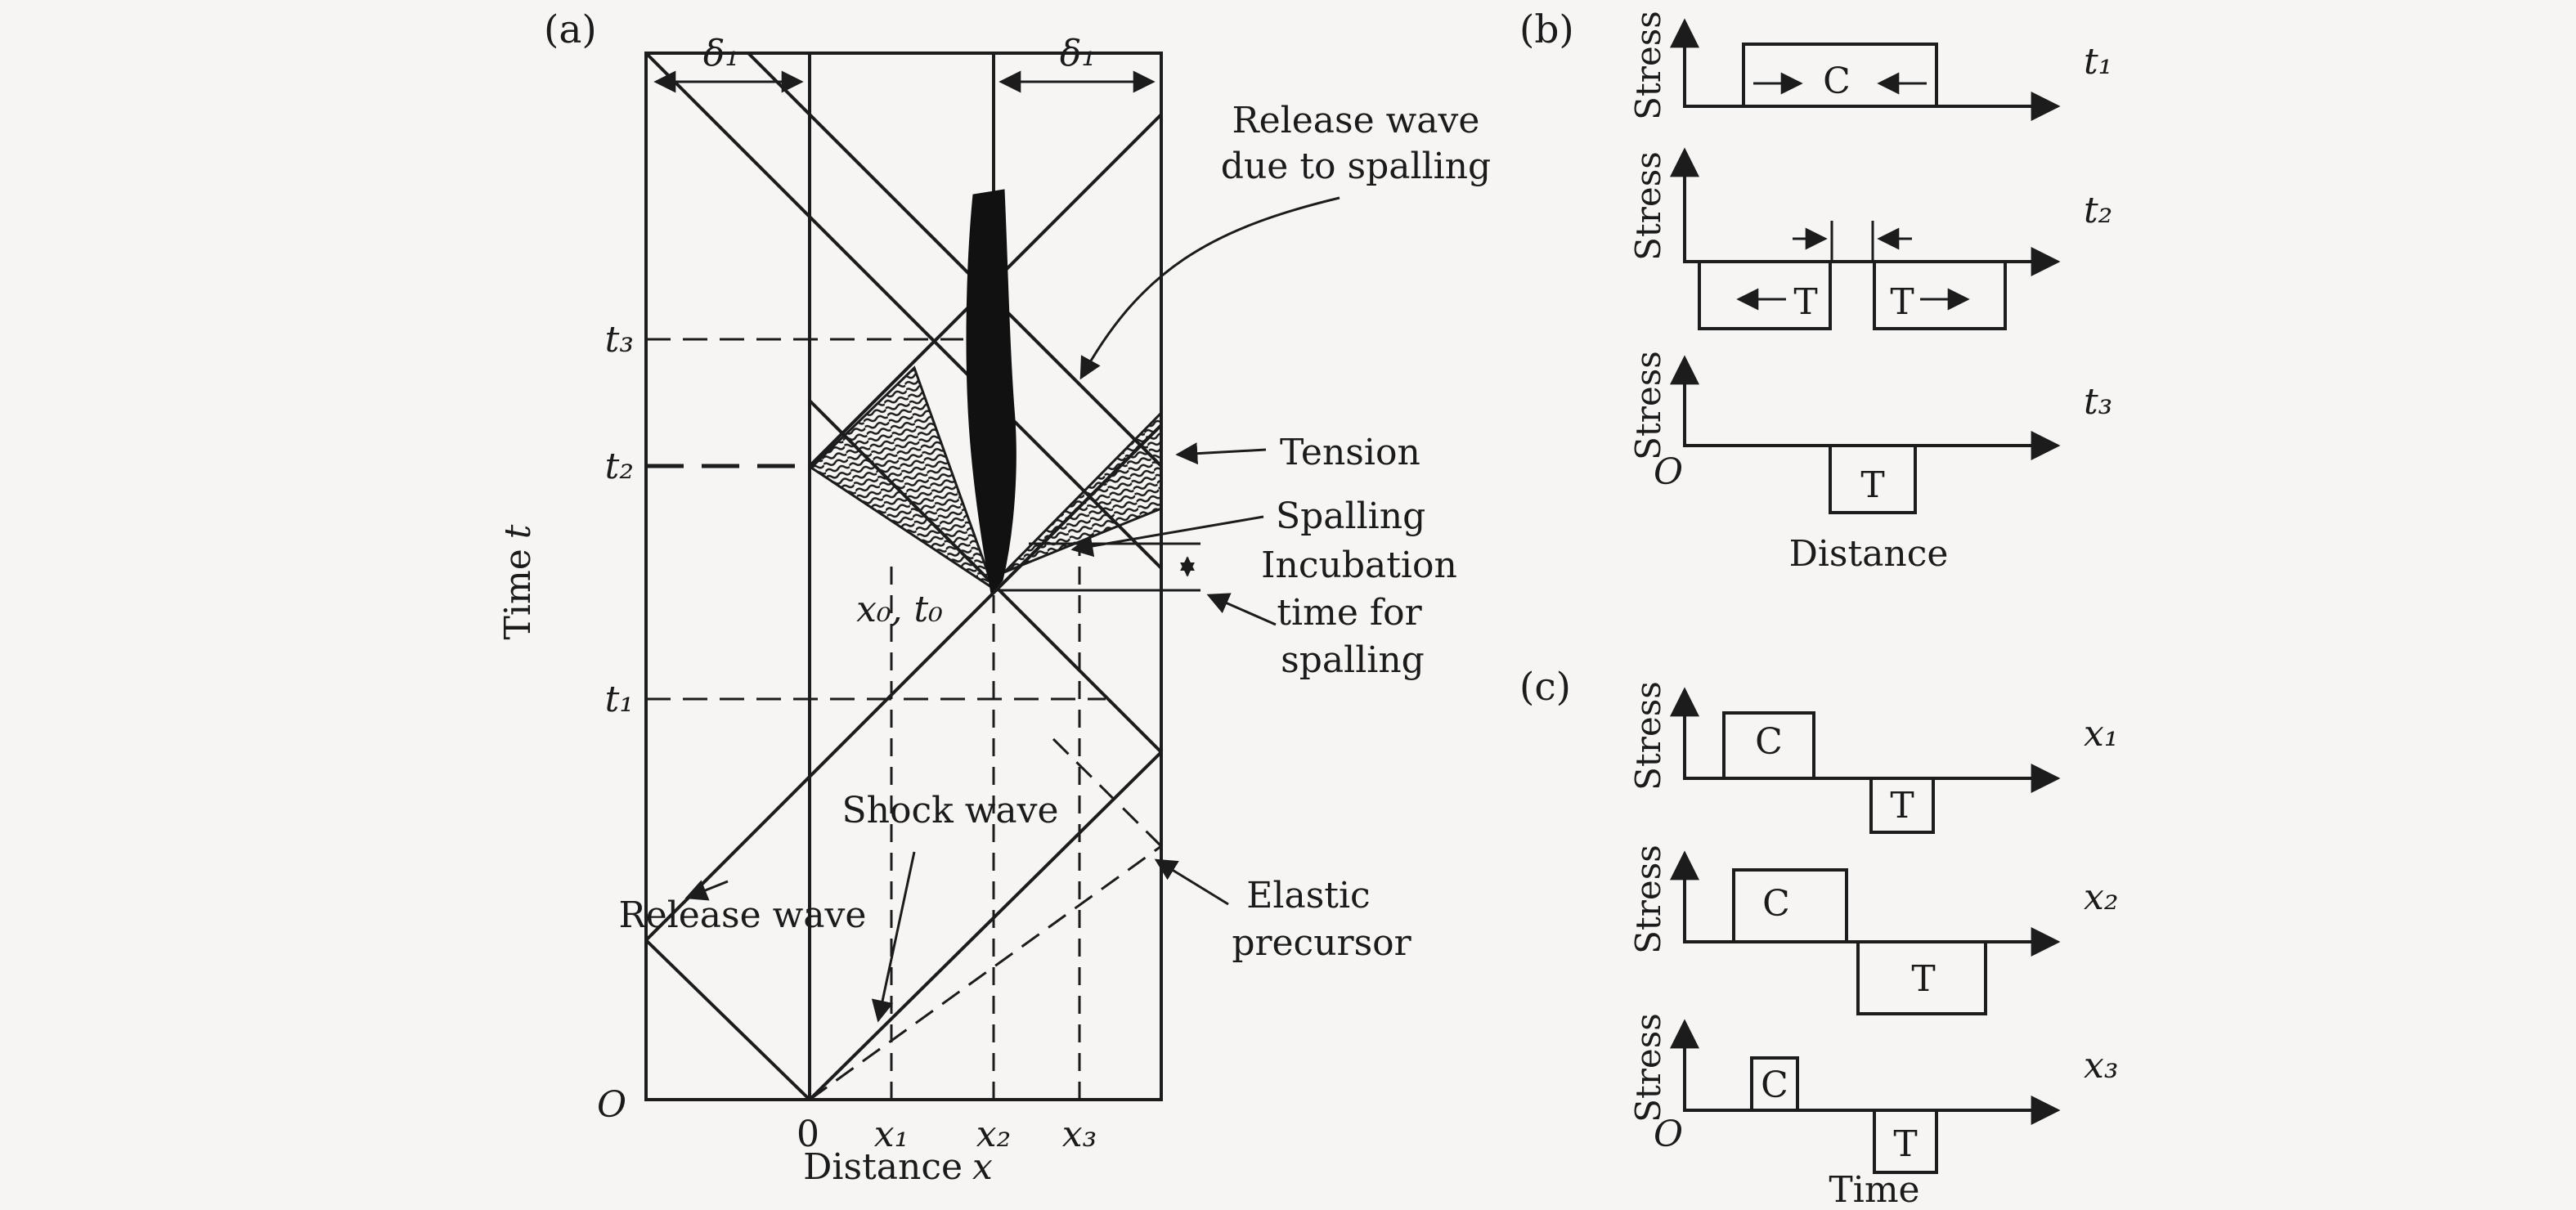 The height and width of the screenshot is (1210, 2576). I want to click on tension-region-left-hatch, so click(902, 478).